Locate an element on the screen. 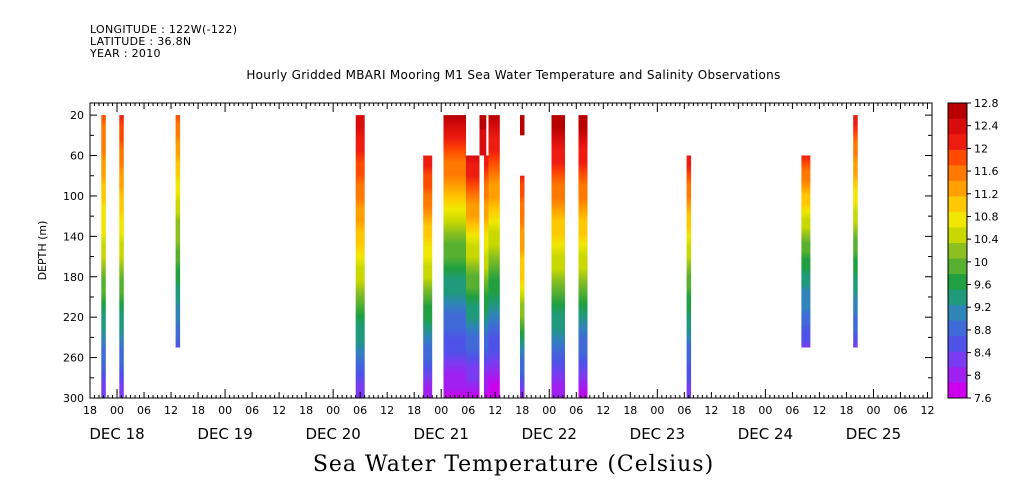 This screenshot has height=504, width=1009. date-label: DEC 22 is located at coordinates (549, 434).